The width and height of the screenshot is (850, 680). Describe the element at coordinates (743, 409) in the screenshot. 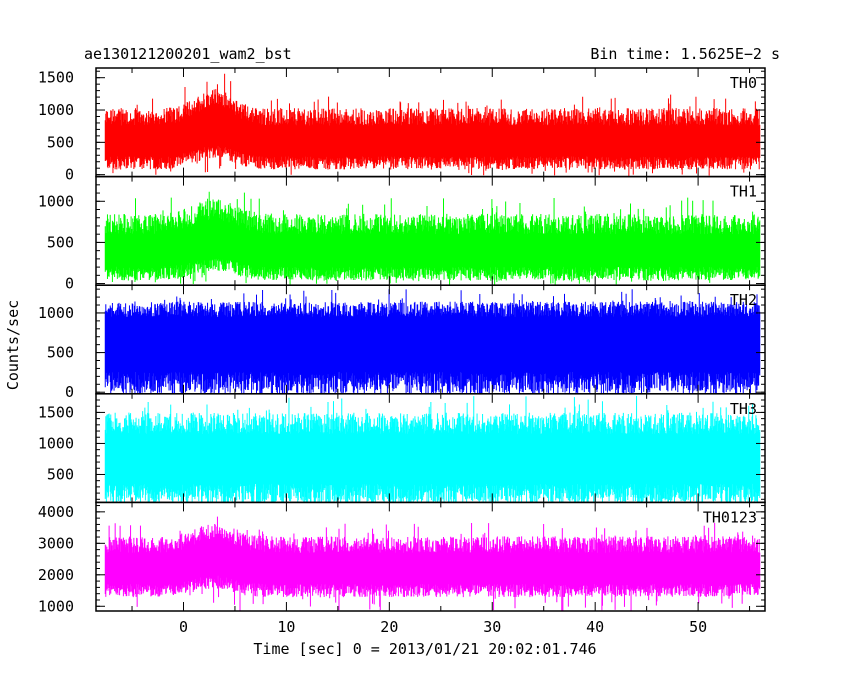

I see `panel-name-label: TH3` at that location.